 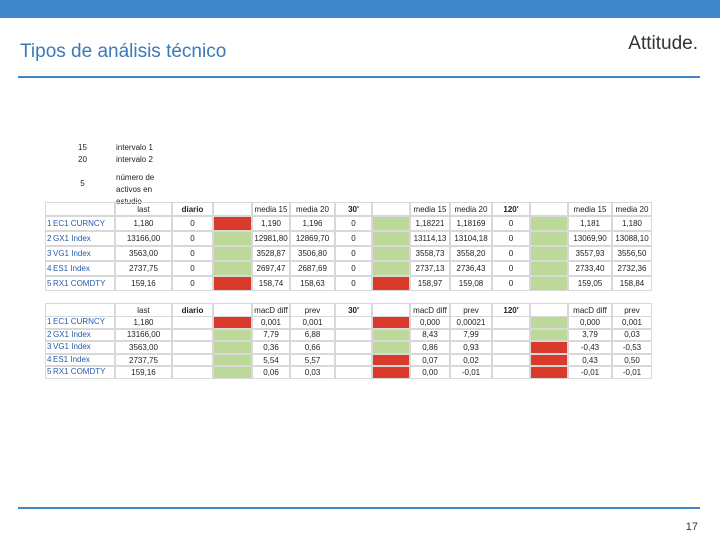 I want to click on value-cell: 2736,43, so click(x=471, y=268).